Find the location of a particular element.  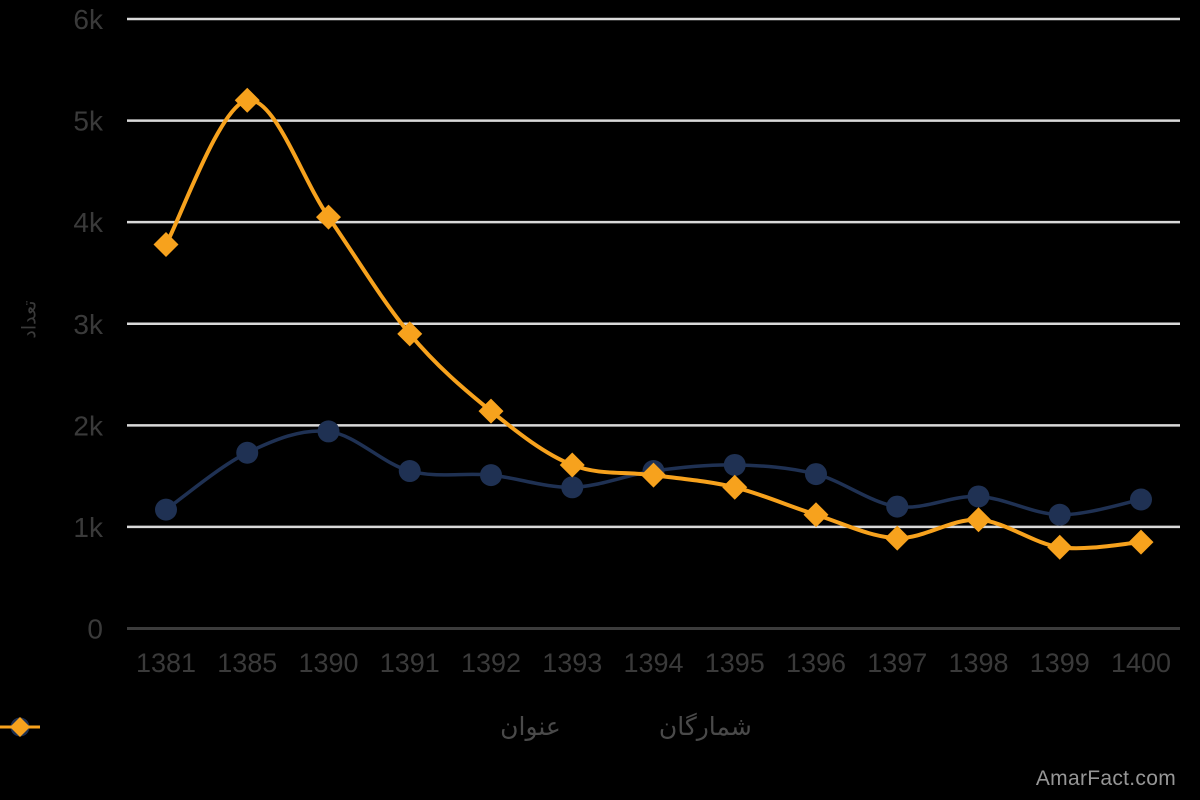

diamond-marker-icon is located at coordinates (323, 727).